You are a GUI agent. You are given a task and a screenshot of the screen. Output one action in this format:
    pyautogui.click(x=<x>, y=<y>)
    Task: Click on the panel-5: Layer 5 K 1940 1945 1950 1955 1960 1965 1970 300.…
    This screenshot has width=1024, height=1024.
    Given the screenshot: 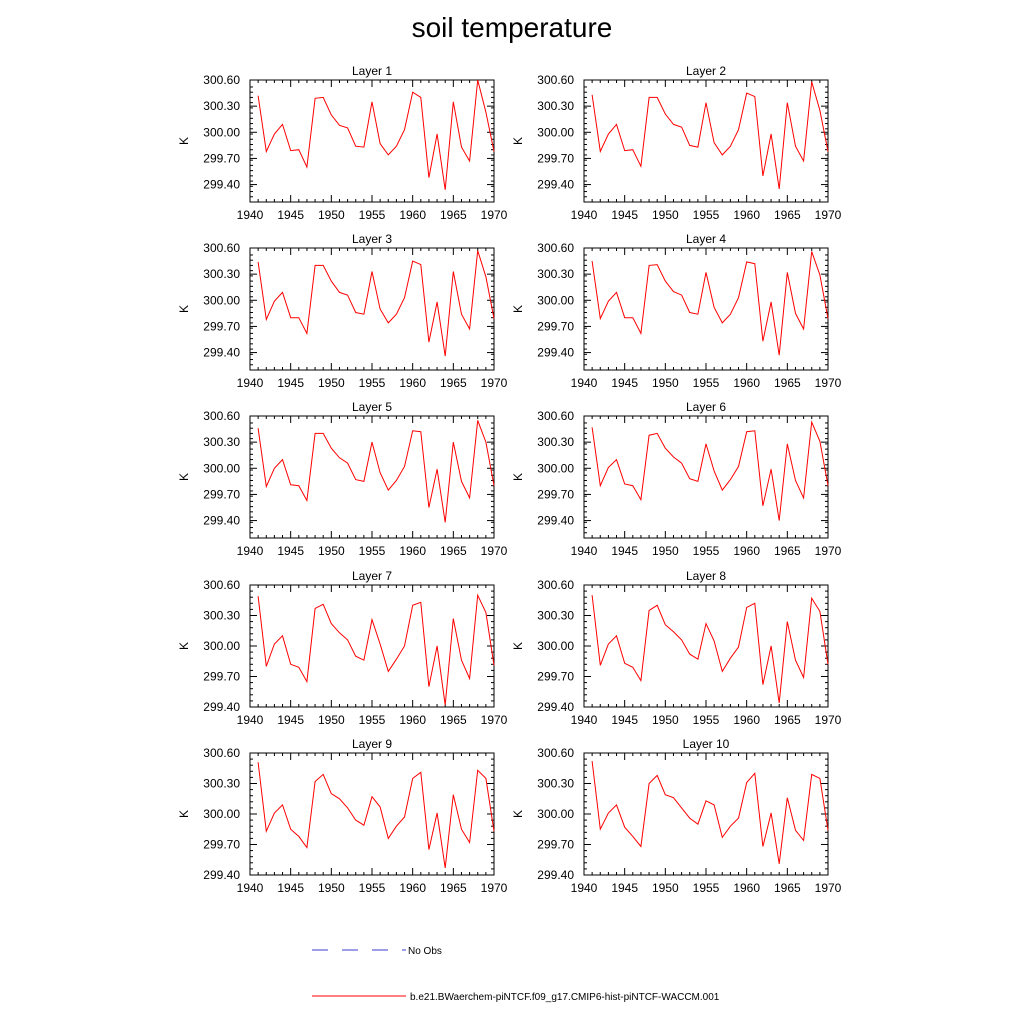 What is the action you would take?
    pyautogui.click(x=342, y=479)
    